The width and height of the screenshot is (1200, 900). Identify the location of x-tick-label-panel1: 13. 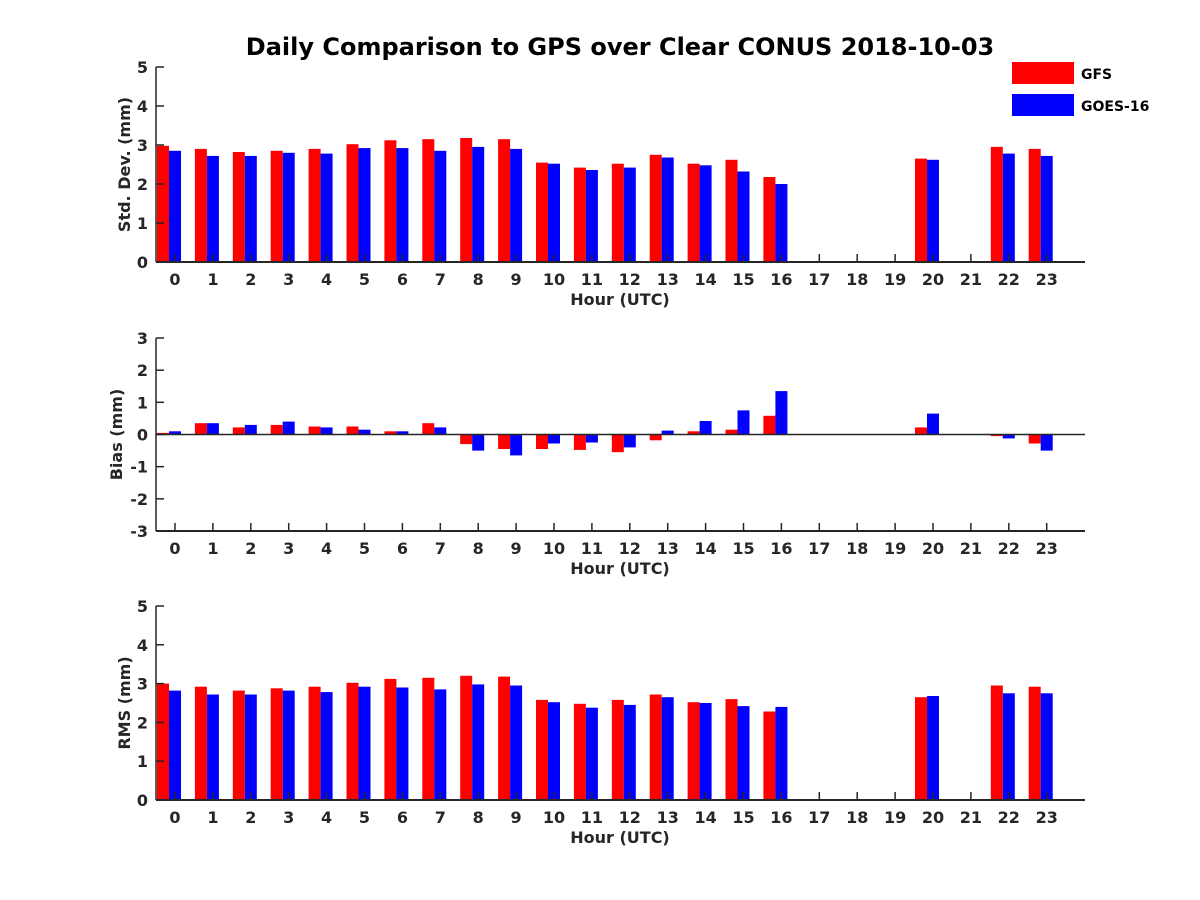
(668, 548).